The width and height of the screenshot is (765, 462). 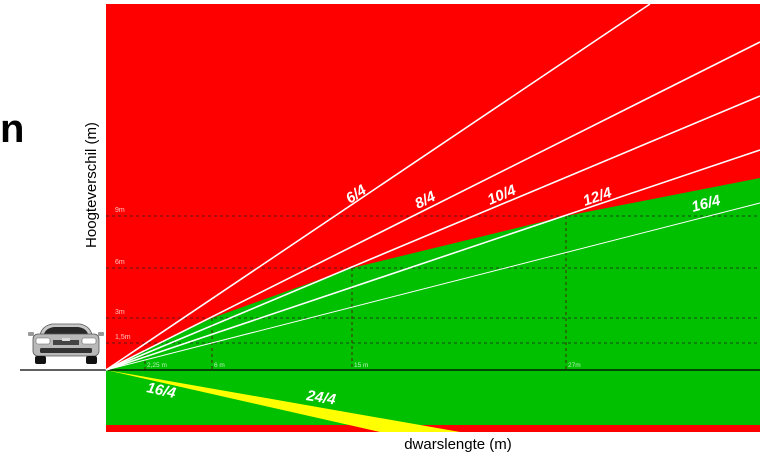 What do you see at coordinates (219, 365) in the screenshot?
I see `distance-tick-label: 6 m` at bounding box center [219, 365].